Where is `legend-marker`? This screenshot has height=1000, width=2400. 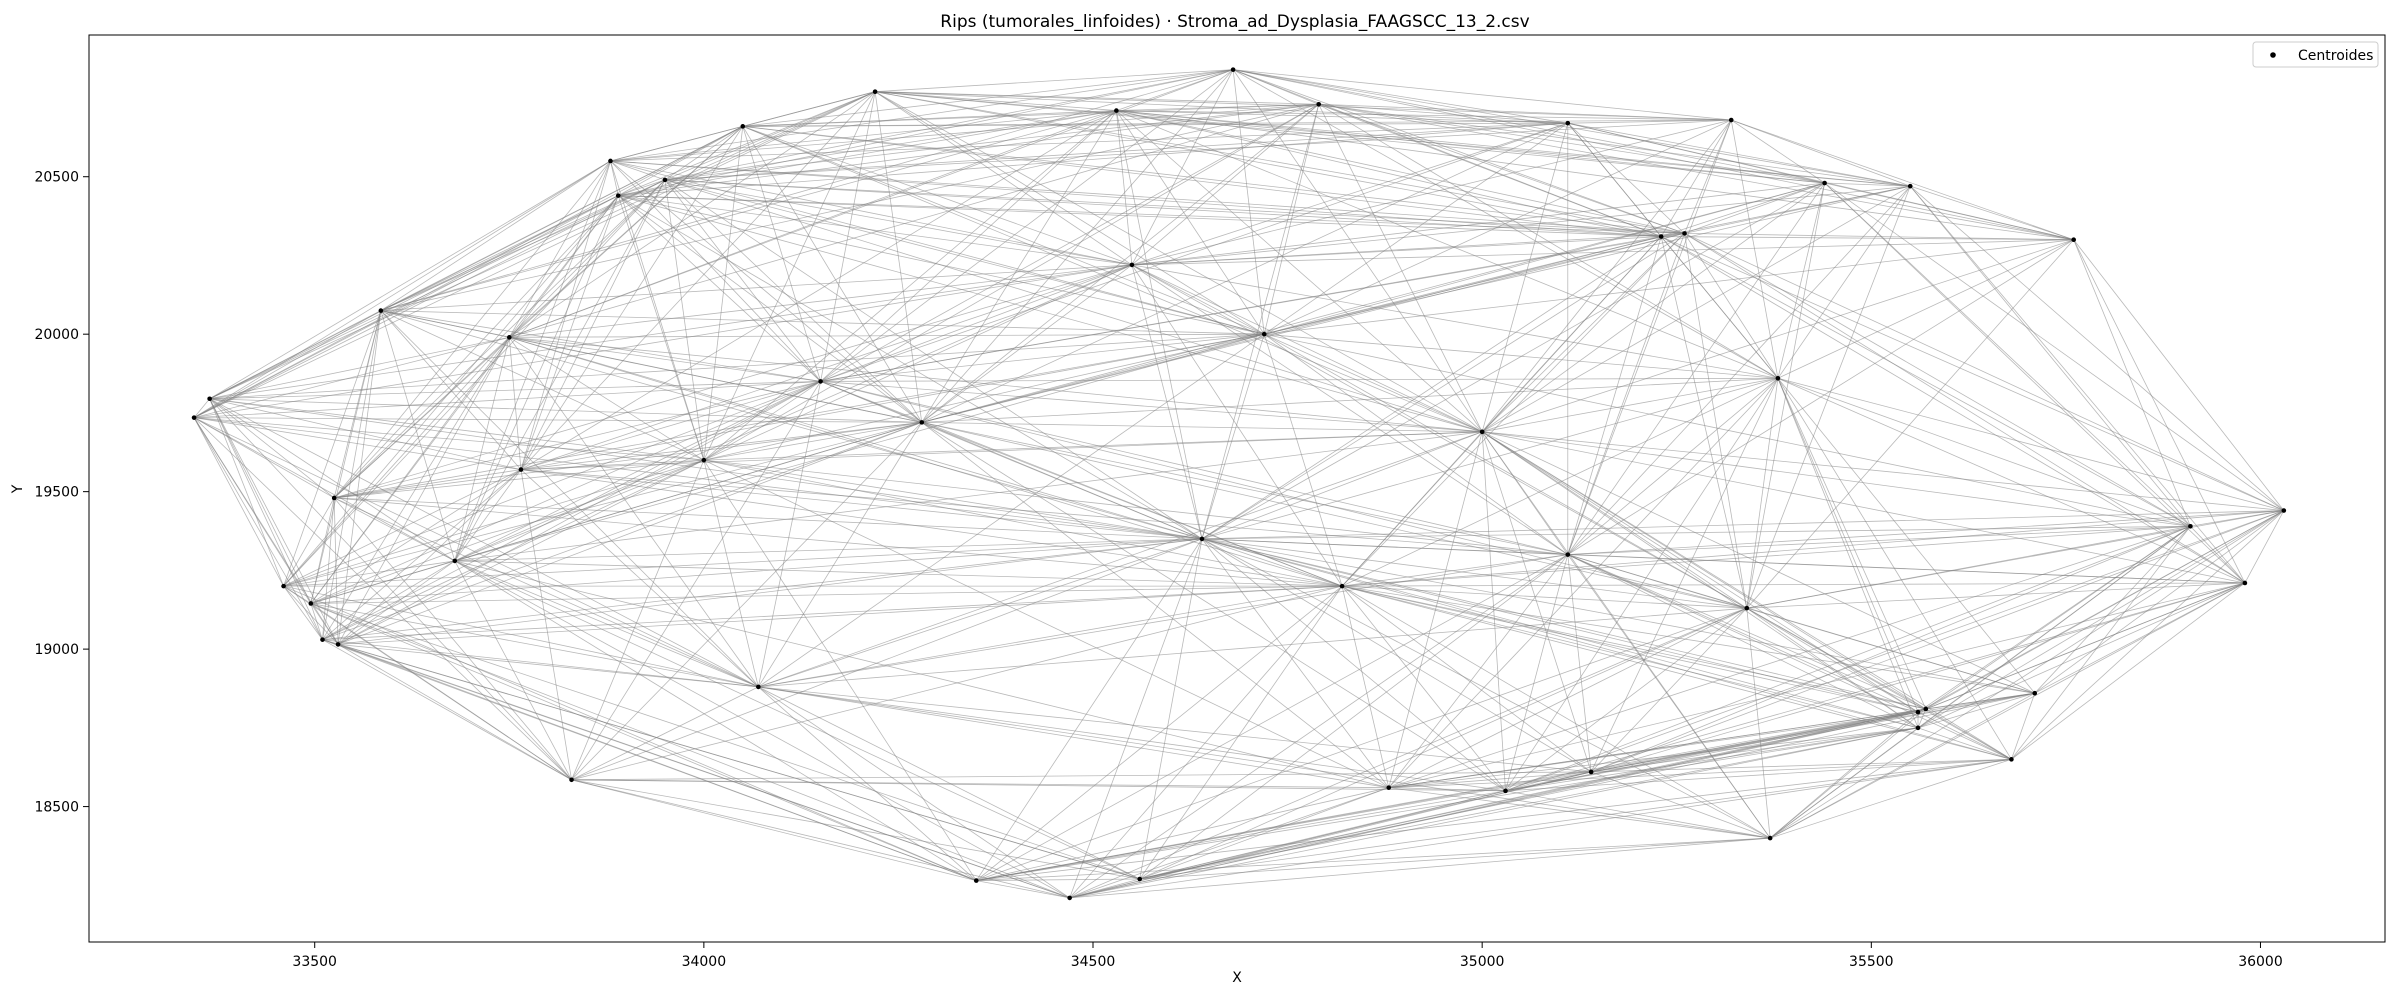 legend-marker is located at coordinates (2273, 55).